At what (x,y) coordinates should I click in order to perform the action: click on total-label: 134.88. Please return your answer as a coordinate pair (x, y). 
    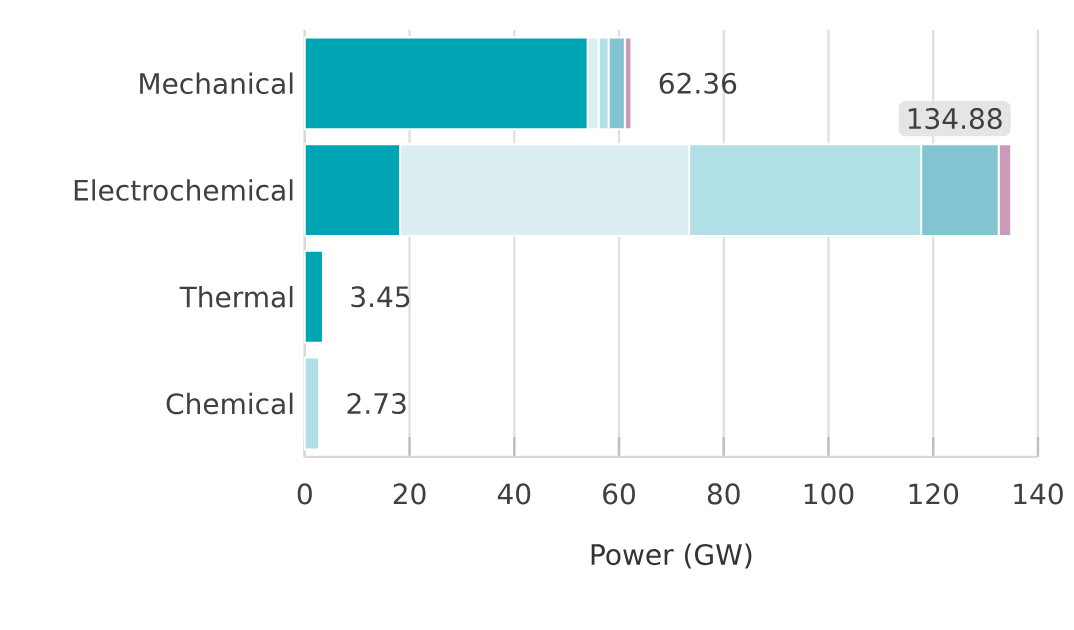
    Looking at the image, I should click on (955, 118).